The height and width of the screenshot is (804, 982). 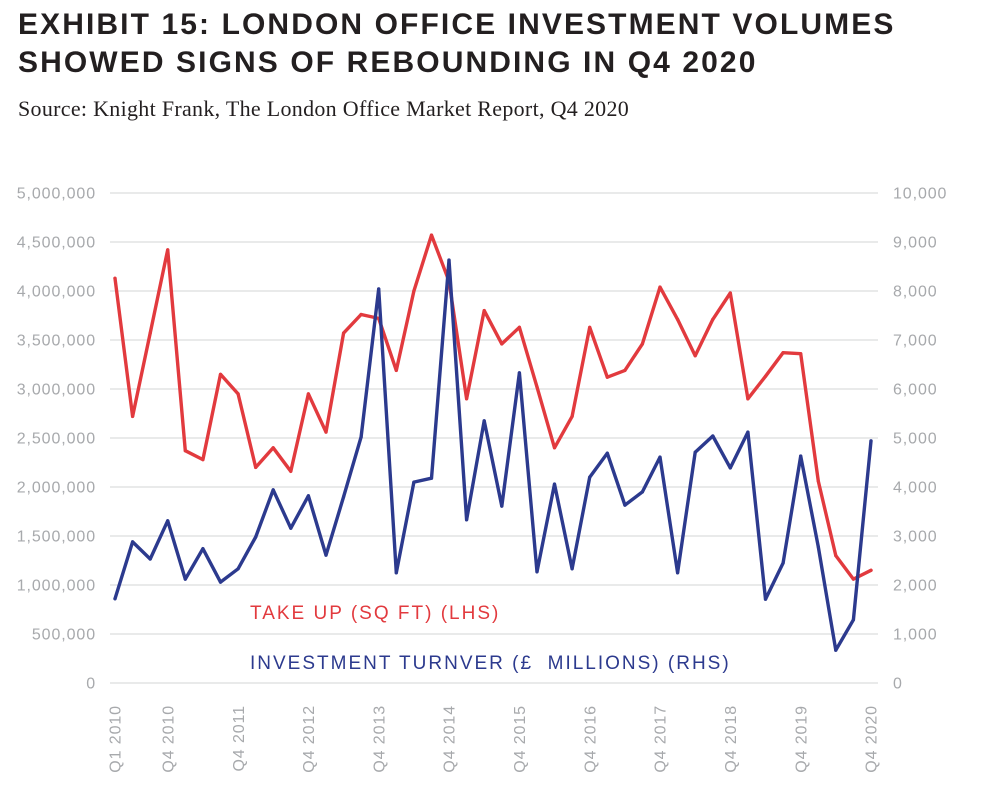 What do you see at coordinates (309, 739) in the screenshot?
I see `x-tick-label: Q4 2012` at bounding box center [309, 739].